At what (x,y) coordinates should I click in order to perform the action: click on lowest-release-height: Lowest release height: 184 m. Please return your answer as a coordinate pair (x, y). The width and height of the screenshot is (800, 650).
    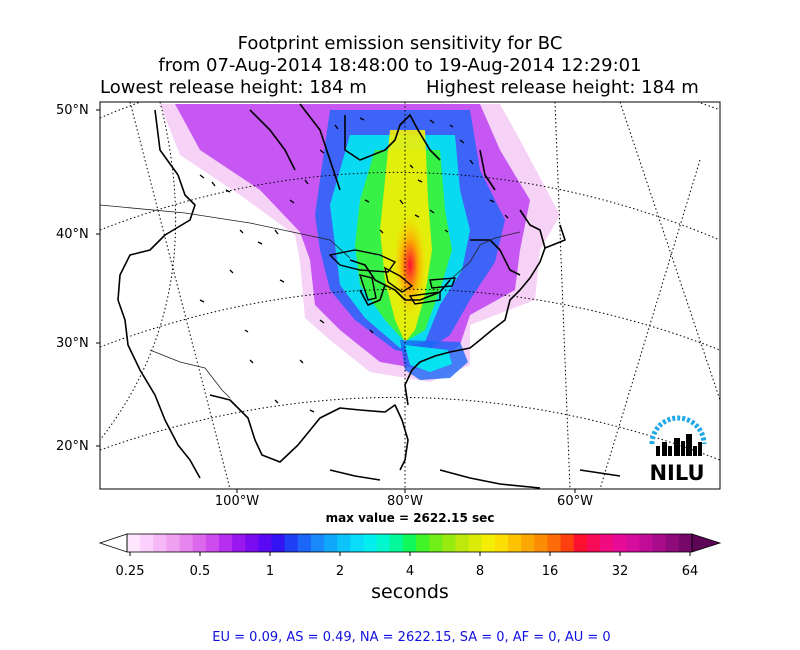
    Looking at the image, I should click on (233, 87).